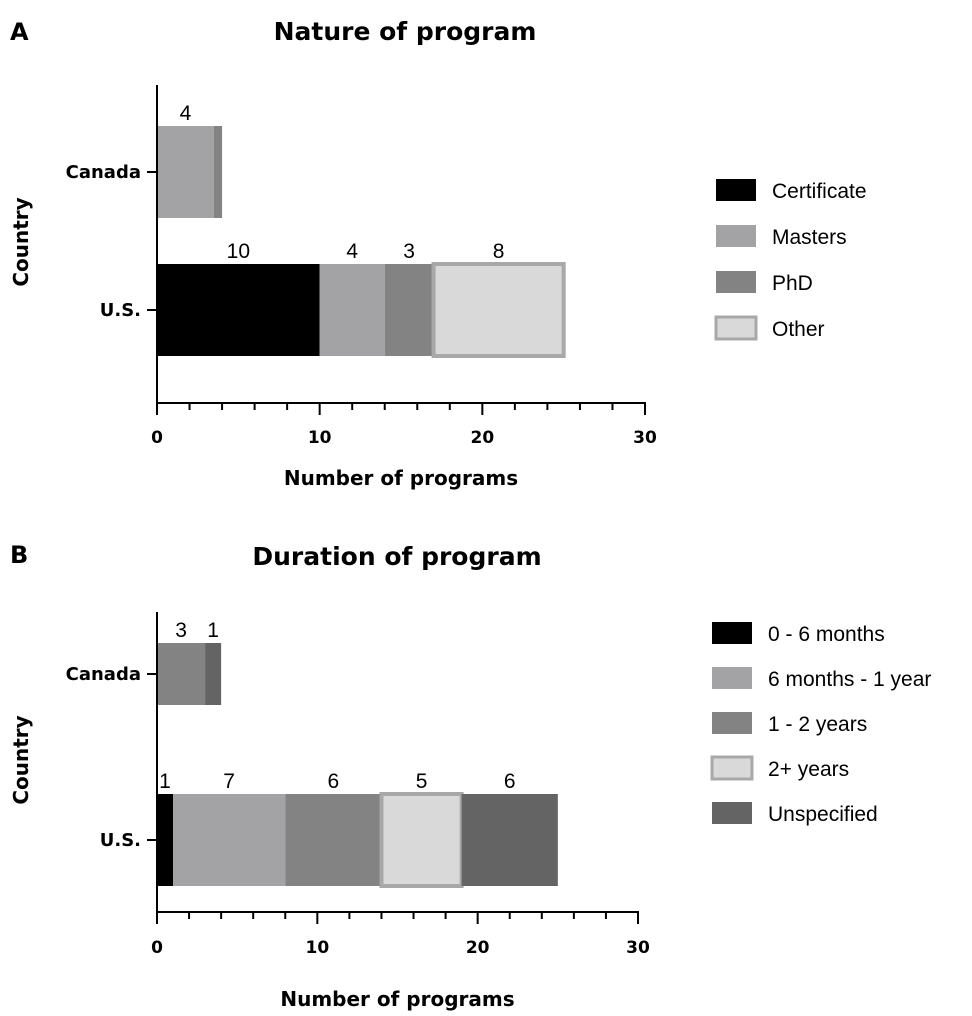 Image resolution: width=972 pixels, height=1016 pixels. I want to click on legend-label: PhD, so click(792, 283).